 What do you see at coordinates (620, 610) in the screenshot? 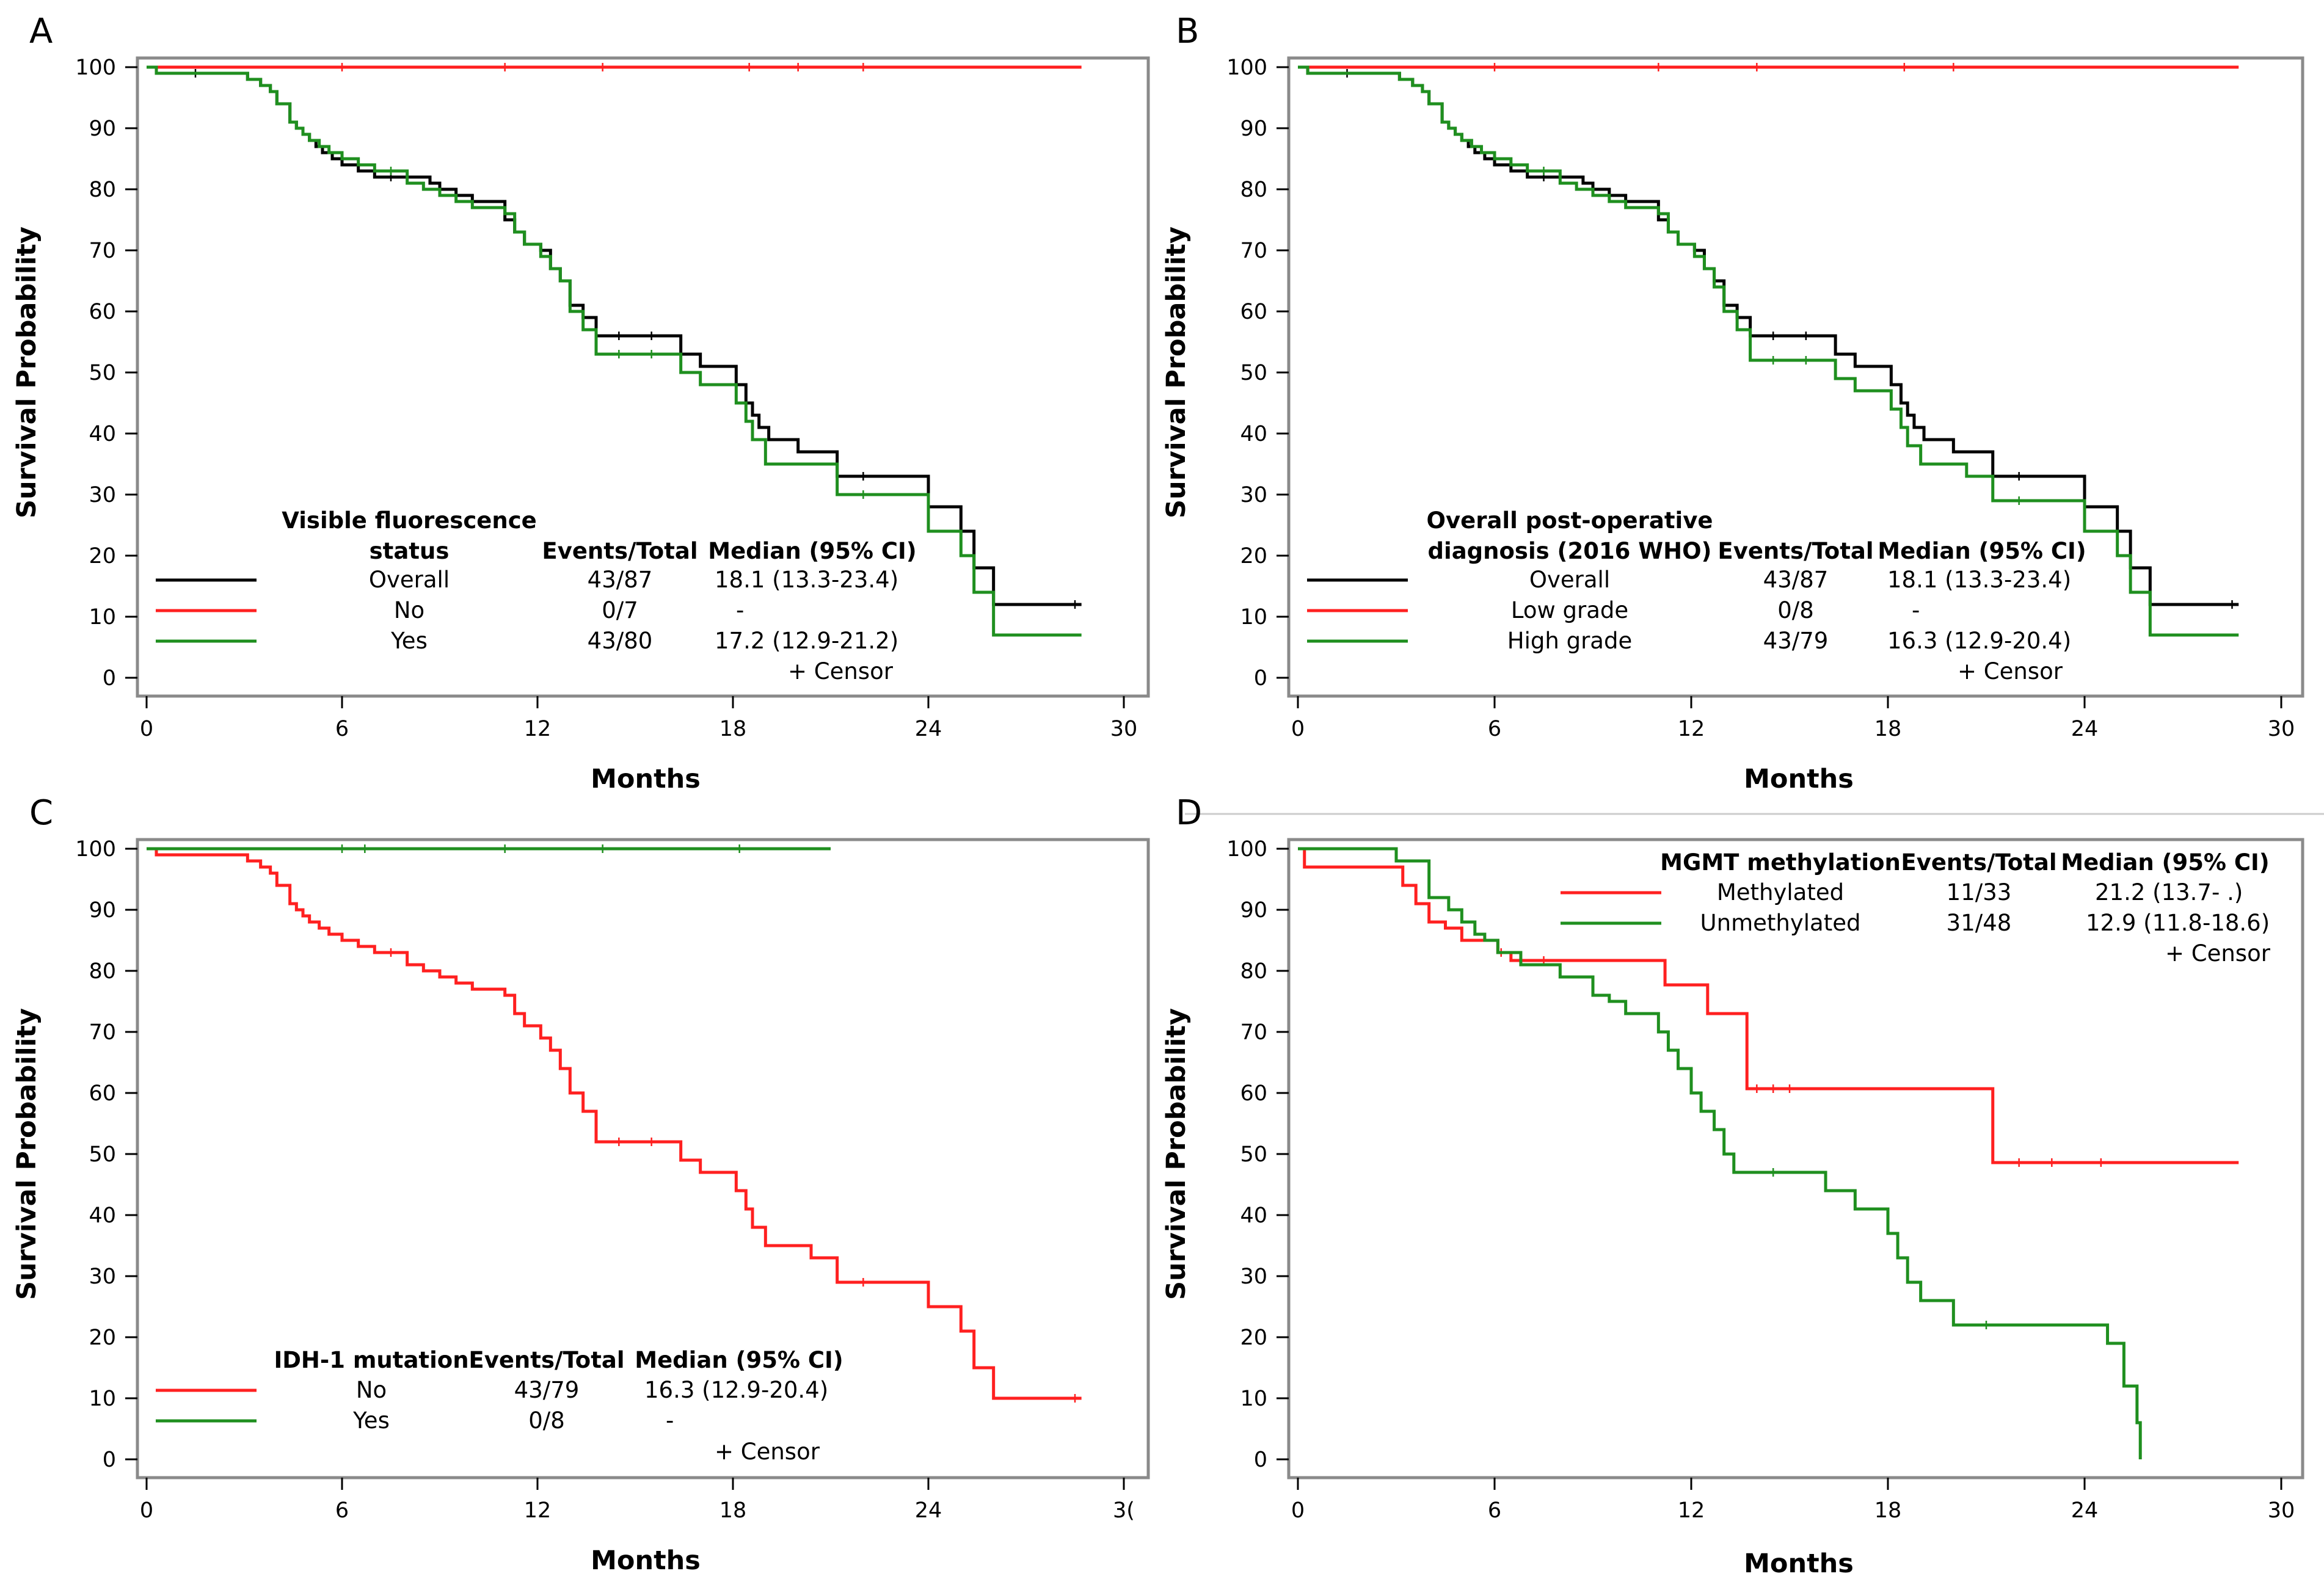
I see `legend-row-events: 0/7` at bounding box center [620, 610].